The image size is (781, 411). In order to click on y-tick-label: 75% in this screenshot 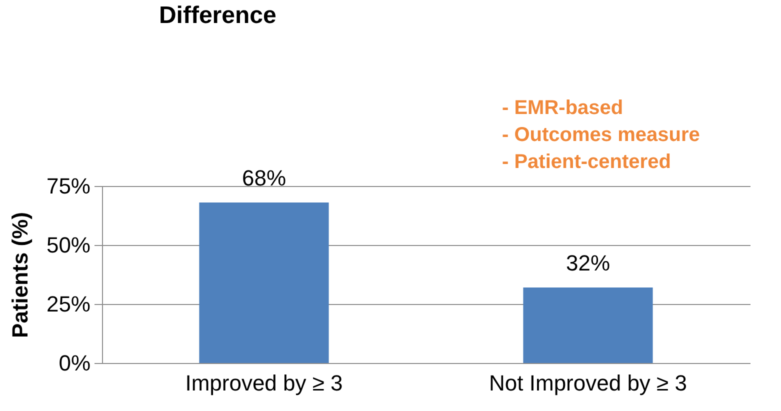, I will do `click(68, 186)`.